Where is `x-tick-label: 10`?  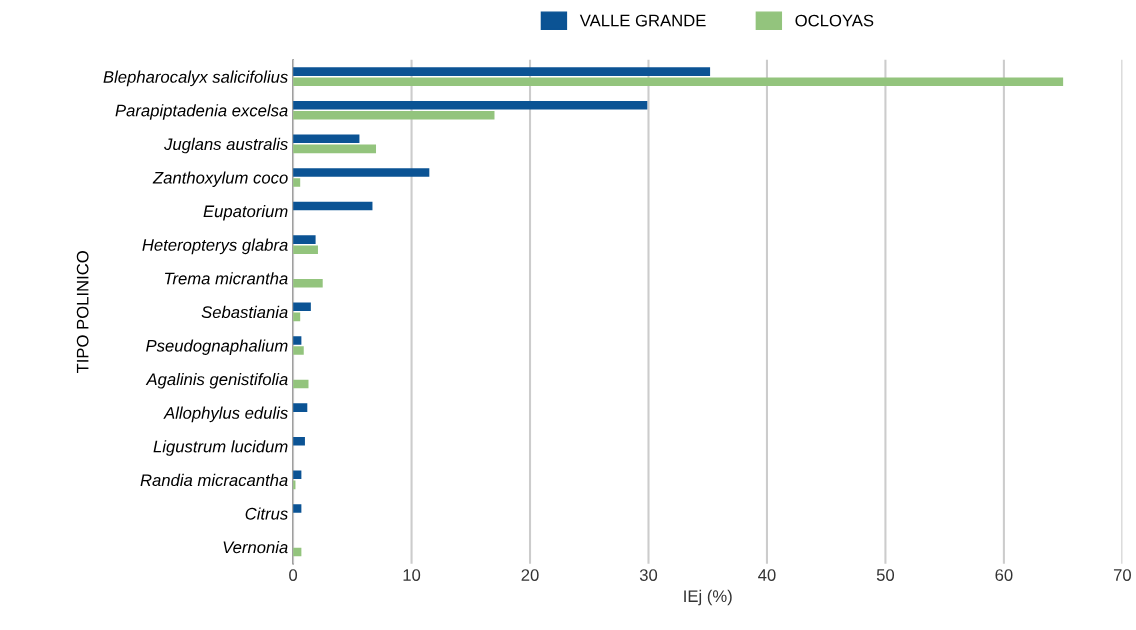
x-tick-label: 10 is located at coordinates (412, 575).